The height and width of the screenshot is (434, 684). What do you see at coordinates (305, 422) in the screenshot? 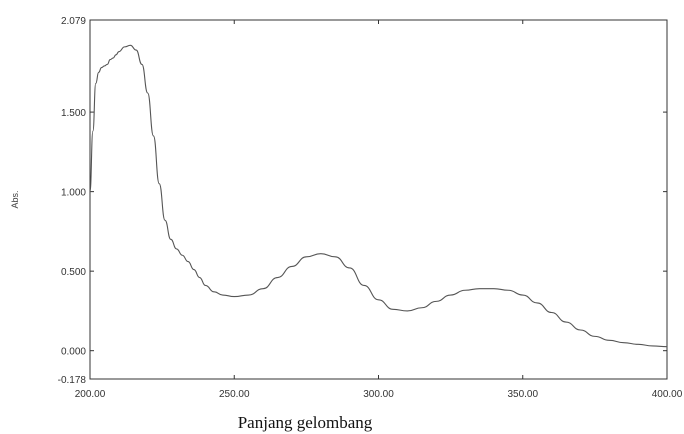
I see `x-axis-label: Panjang gelombang` at bounding box center [305, 422].